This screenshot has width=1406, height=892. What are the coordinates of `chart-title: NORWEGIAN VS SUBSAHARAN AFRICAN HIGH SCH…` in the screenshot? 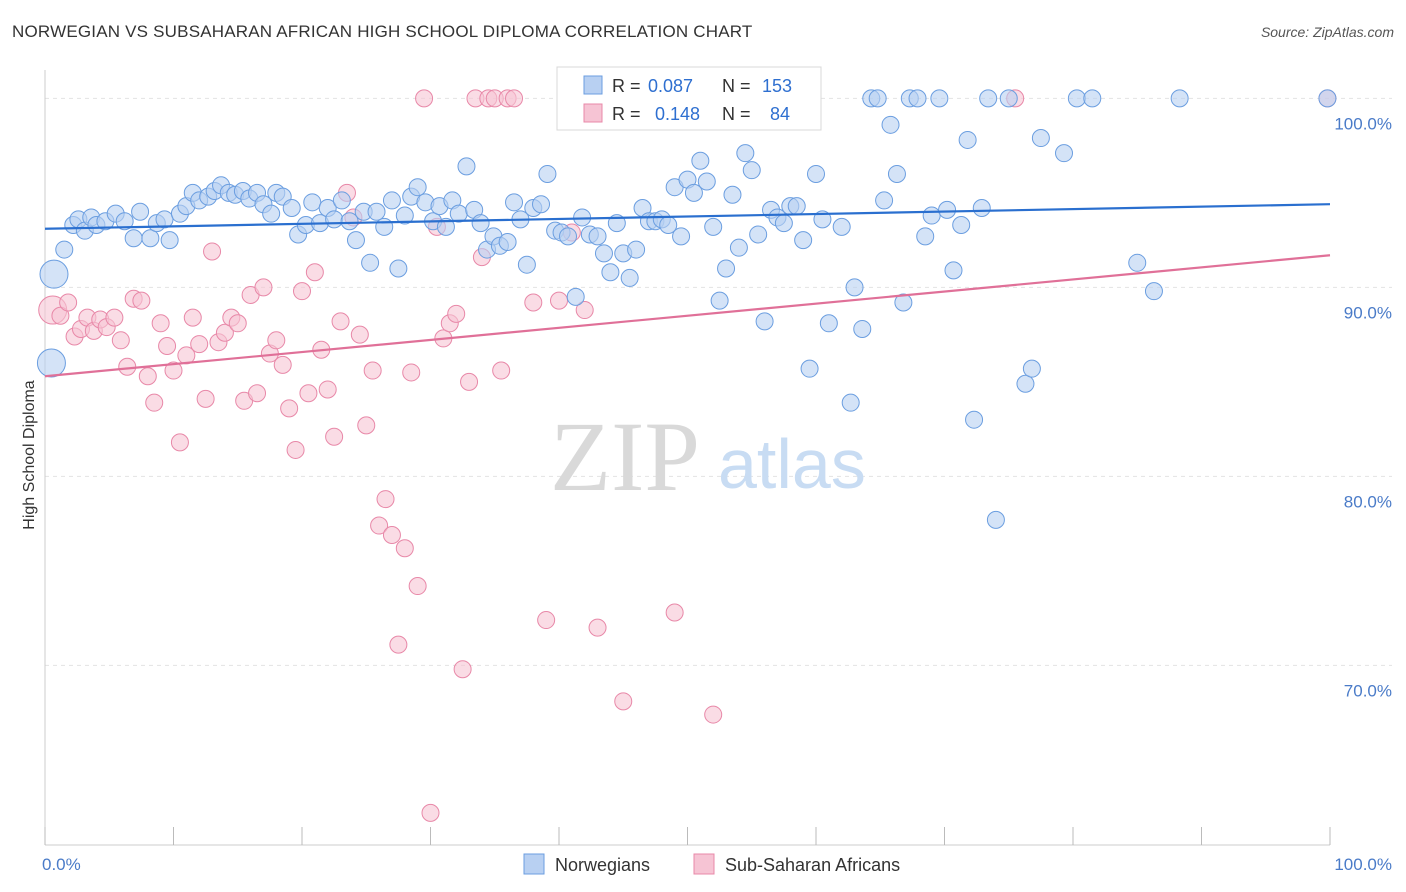 It's located at (382, 31).